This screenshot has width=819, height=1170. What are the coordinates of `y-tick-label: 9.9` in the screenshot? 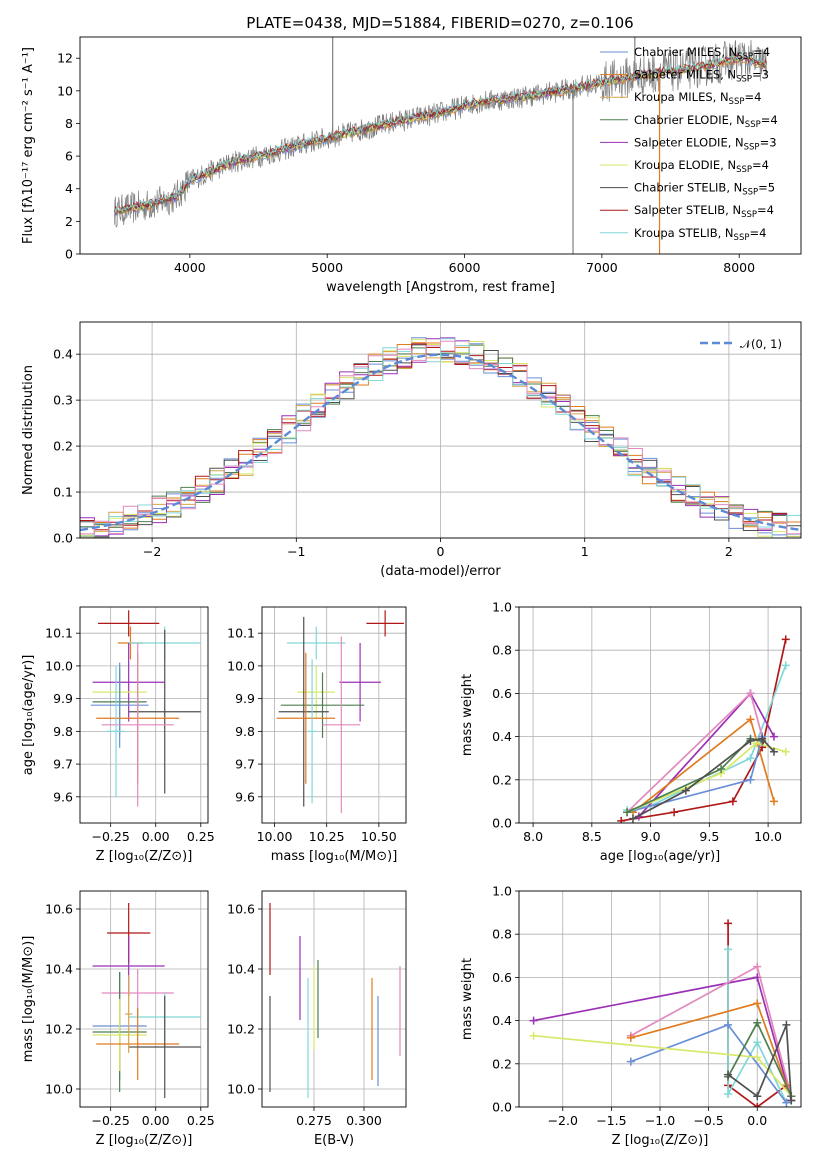 It's located at (63, 698).